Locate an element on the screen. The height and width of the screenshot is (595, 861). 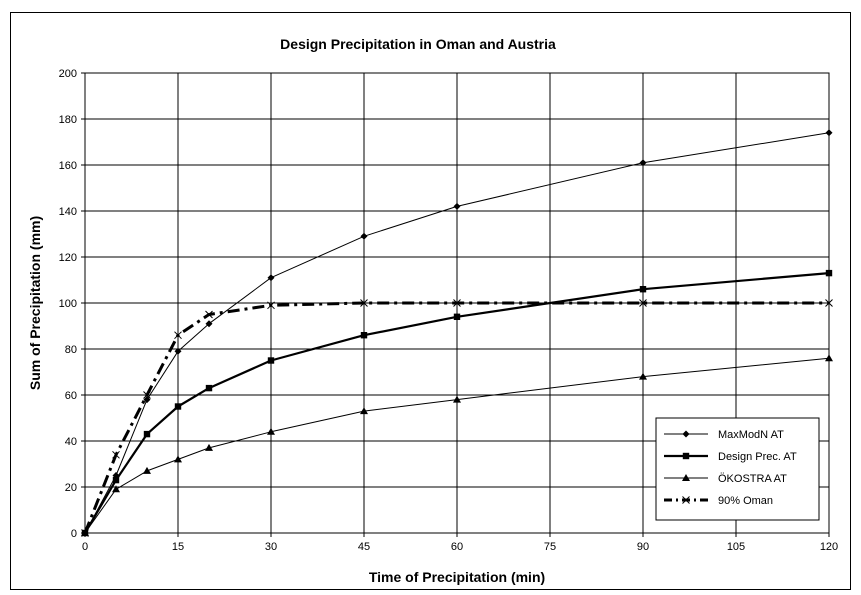
x-tick-label: 60 is located at coordinates (457, 547).